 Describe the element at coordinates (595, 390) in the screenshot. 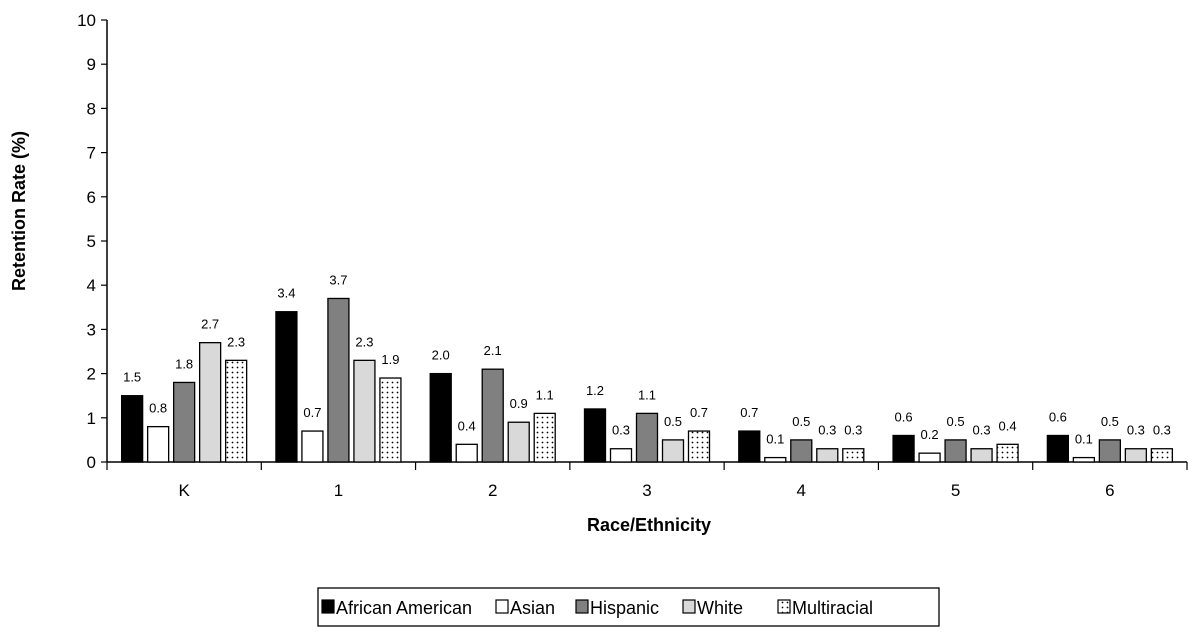

I see `data-label: 1.2` at that location.